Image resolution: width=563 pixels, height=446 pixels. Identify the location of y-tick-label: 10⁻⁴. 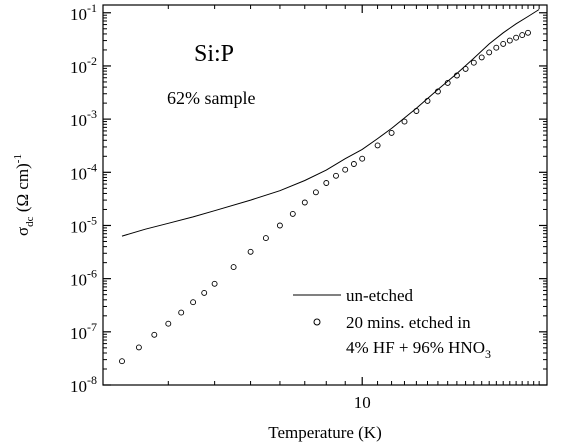
(83, 171).